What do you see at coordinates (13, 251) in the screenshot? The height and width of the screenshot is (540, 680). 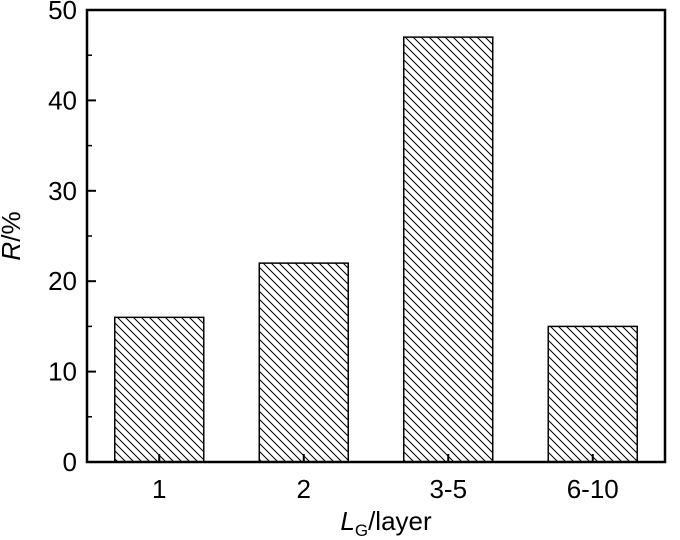 I see `y-axis-title-symbol: R` at bounding box center [13, 251].